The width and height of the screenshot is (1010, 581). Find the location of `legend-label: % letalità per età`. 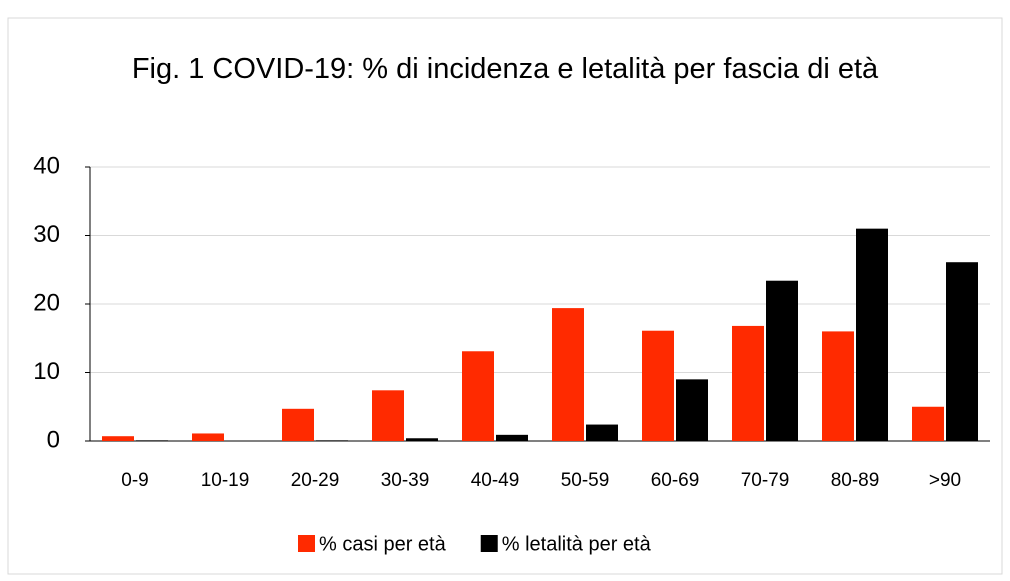

legend-label: % letalità per età is located at coordinates (577, 544).